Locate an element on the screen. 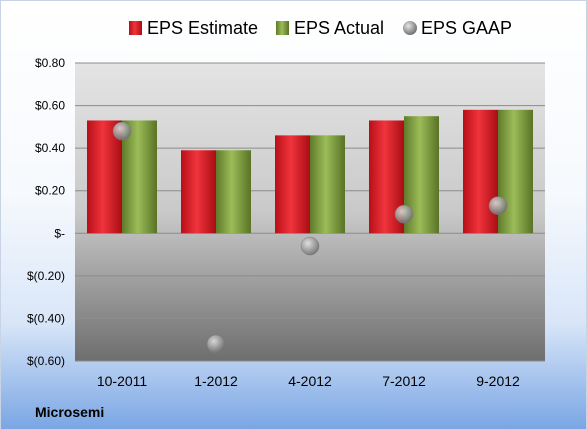 The width and height of the screenshot is (587, 430). legend-swatch-actual is located at coordinates (282, 28).